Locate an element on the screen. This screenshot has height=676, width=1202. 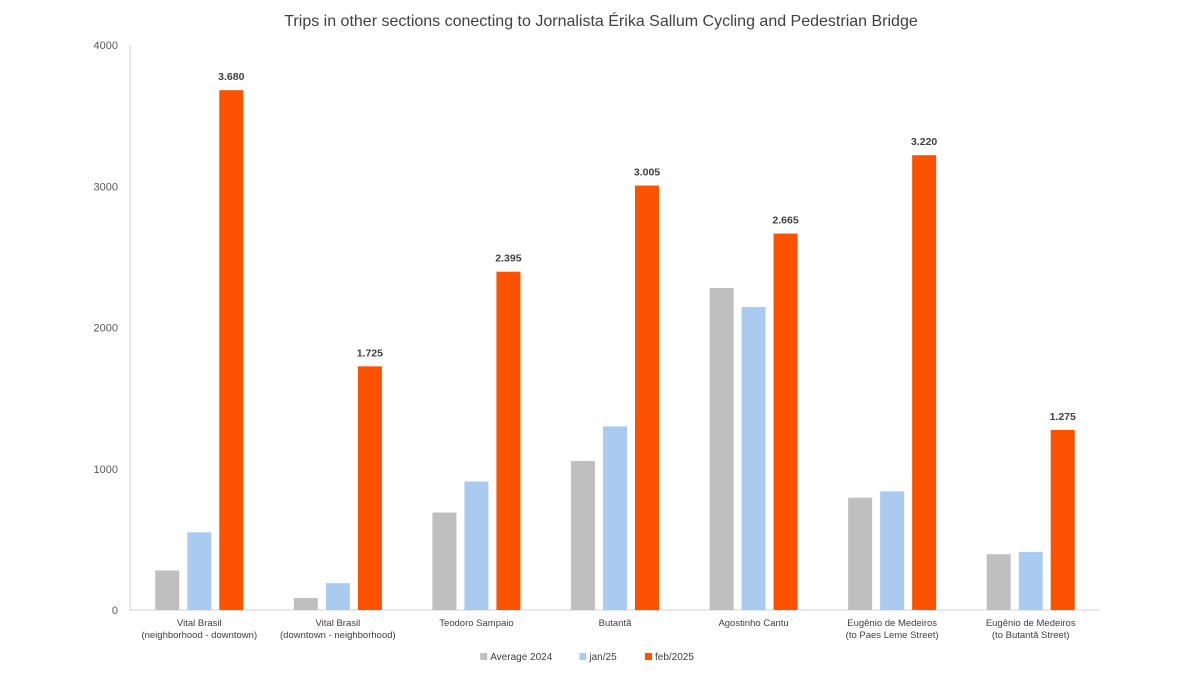
data-label: 1.725 is located at coordinates (370, 353).